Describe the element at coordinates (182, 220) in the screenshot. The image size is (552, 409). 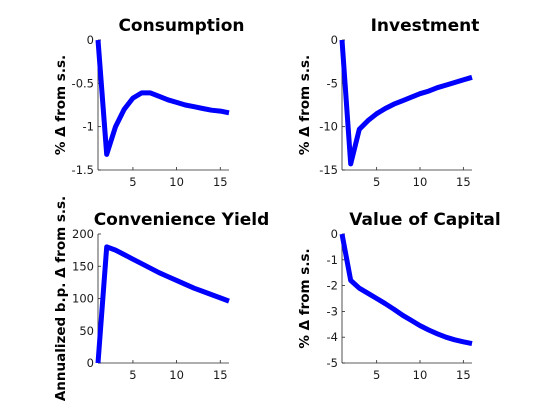
I see `chart-title: Convenience Yield` at that location.